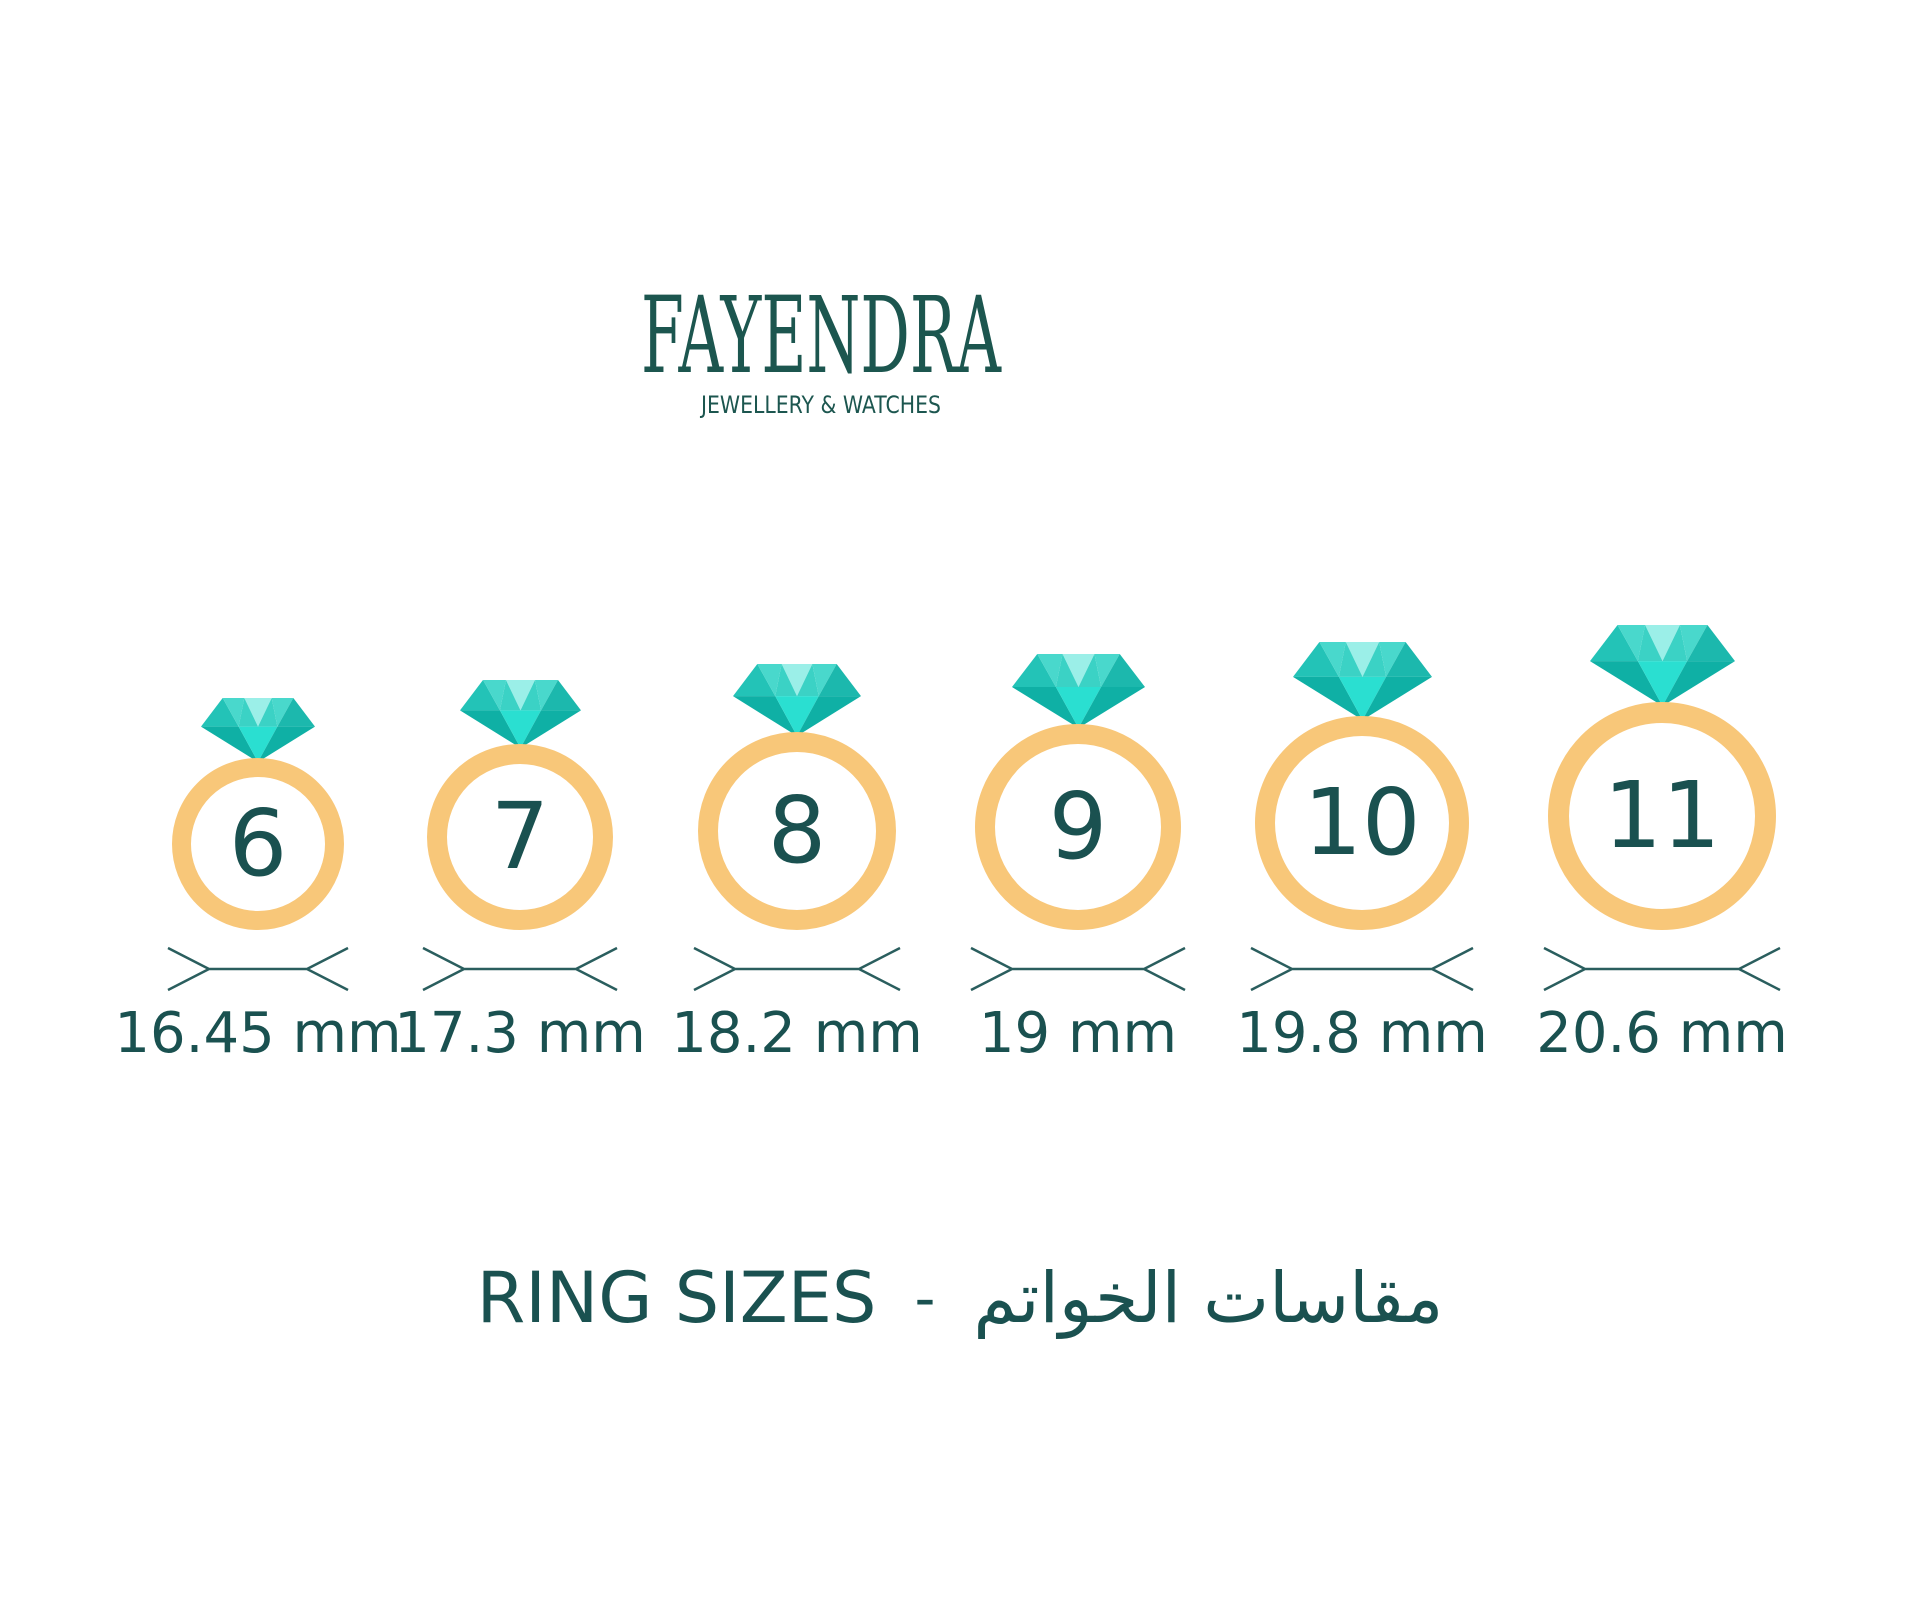 This screenshot has height=1601, width=1920. What do you see at coordinates (676, 1298) in the screenshot?
I see `footer-title-en: RING SIZES` at bounding box center [676, 1298].